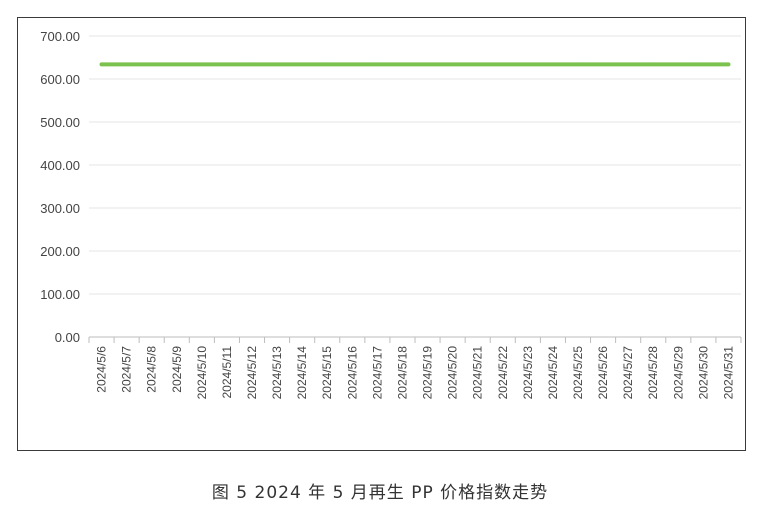 The height and width of the screenshot is (512, 760). I want to click on x-tick-label: 2024/5/14, so click(302, 373).